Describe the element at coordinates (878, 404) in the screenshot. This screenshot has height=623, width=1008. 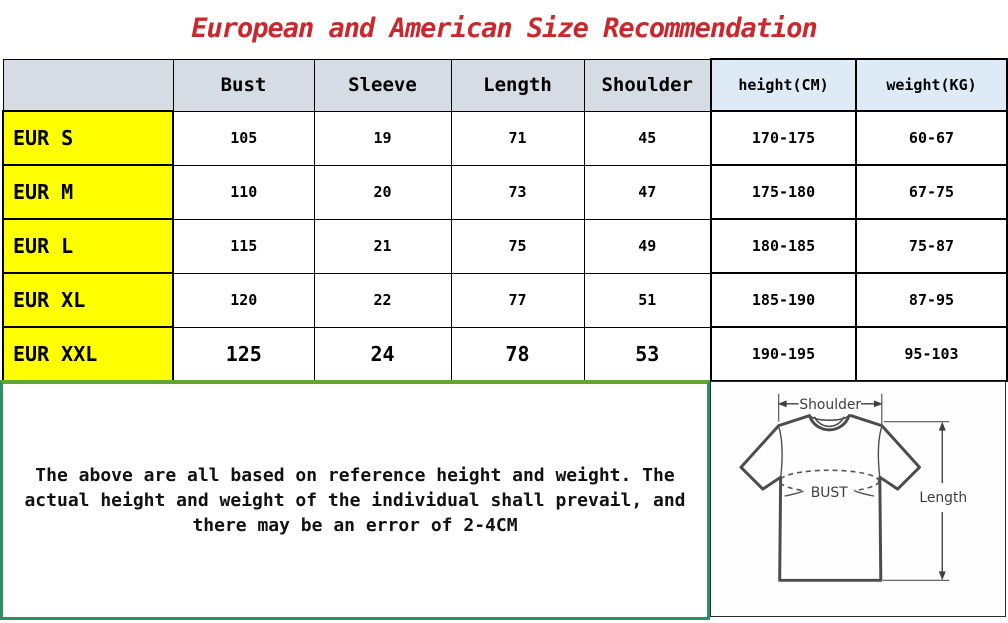
I see `shoulder-arrowhead-right` at that location.